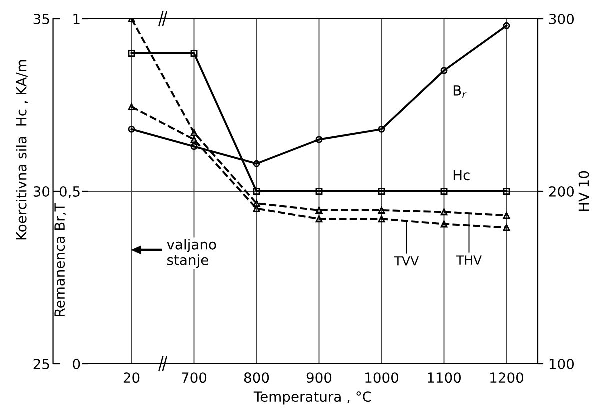 The width and height of the screenshot is (597, 419). I want to click on x-tick-label: 900, so click(319, 378).